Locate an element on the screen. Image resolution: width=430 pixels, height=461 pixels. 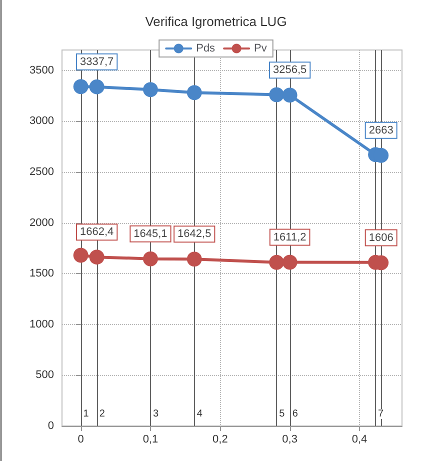
data-label: 1606 is located at coordinates (381, 238).